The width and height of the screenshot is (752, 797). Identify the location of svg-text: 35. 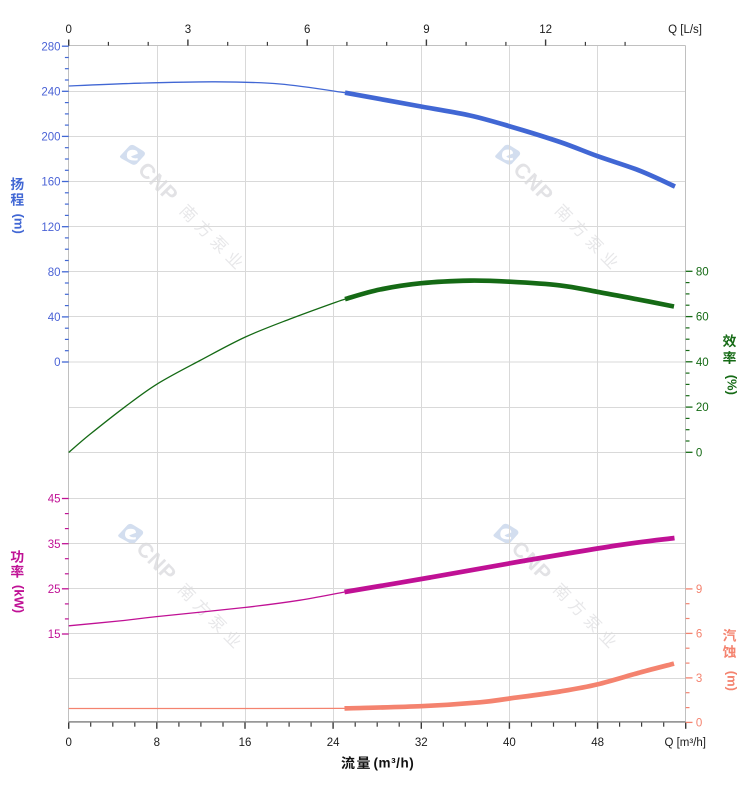
(54, 545).